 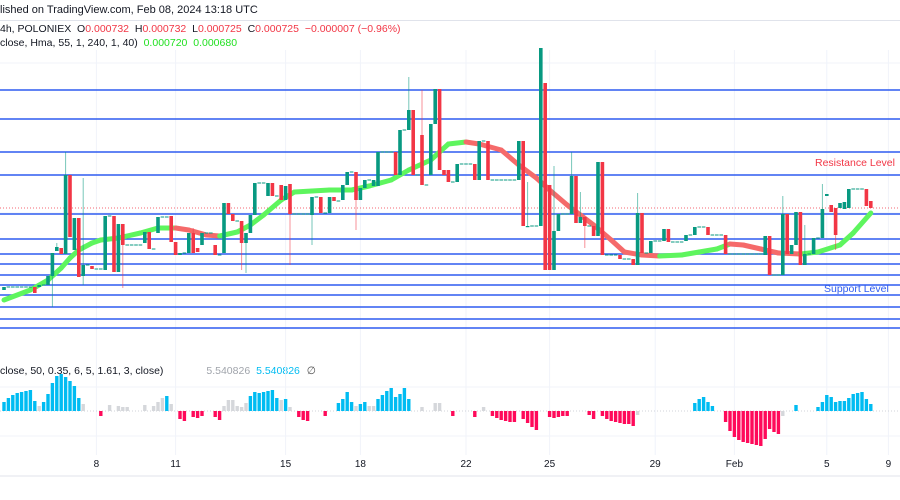 What do you see at coordinates (311, 371) in the screenshot?
I see `empty-set-icon: ∅` at bounding box center [311, 371].